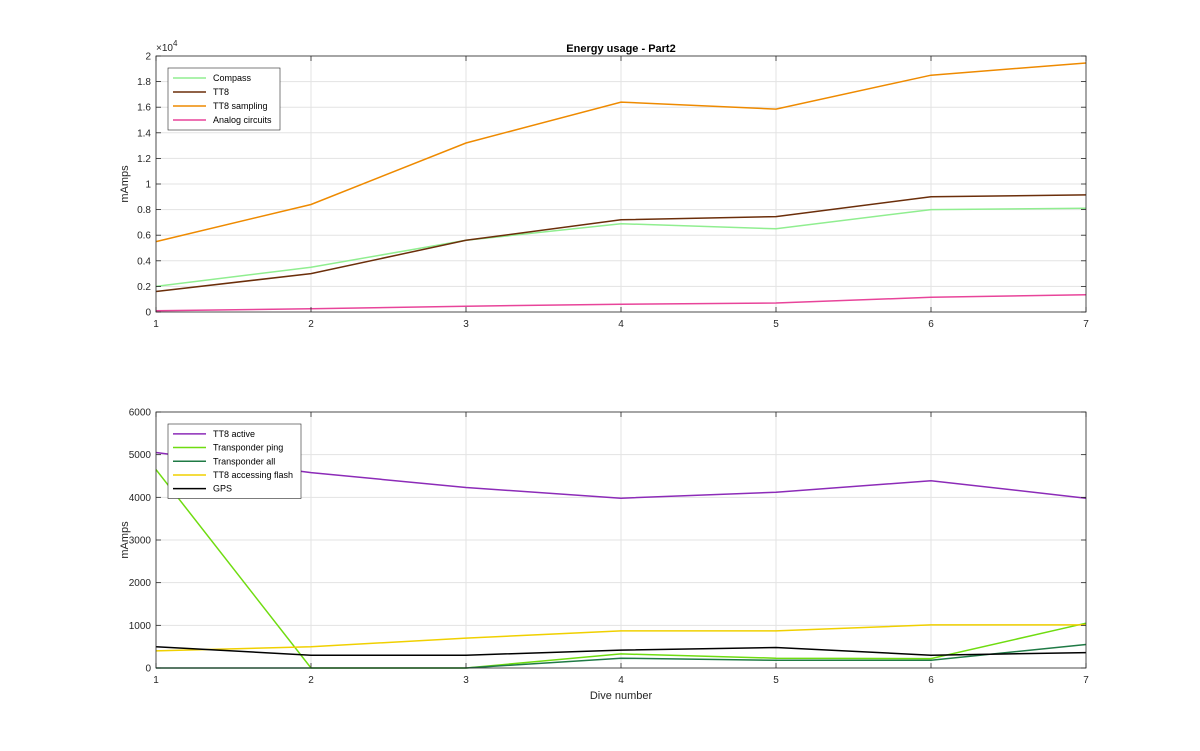  I want to click on y-tick-label: 3000, so click(140, 541).